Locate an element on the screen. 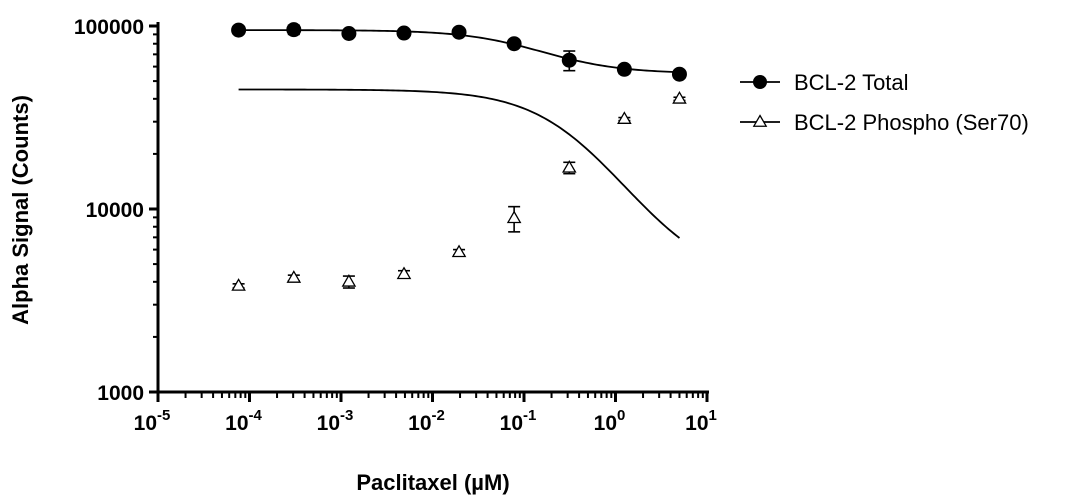 The height and width of the screenshot is (498, 1091). x-axis-title: Paclitaxel (µM) is located at coordinates (432, 482).